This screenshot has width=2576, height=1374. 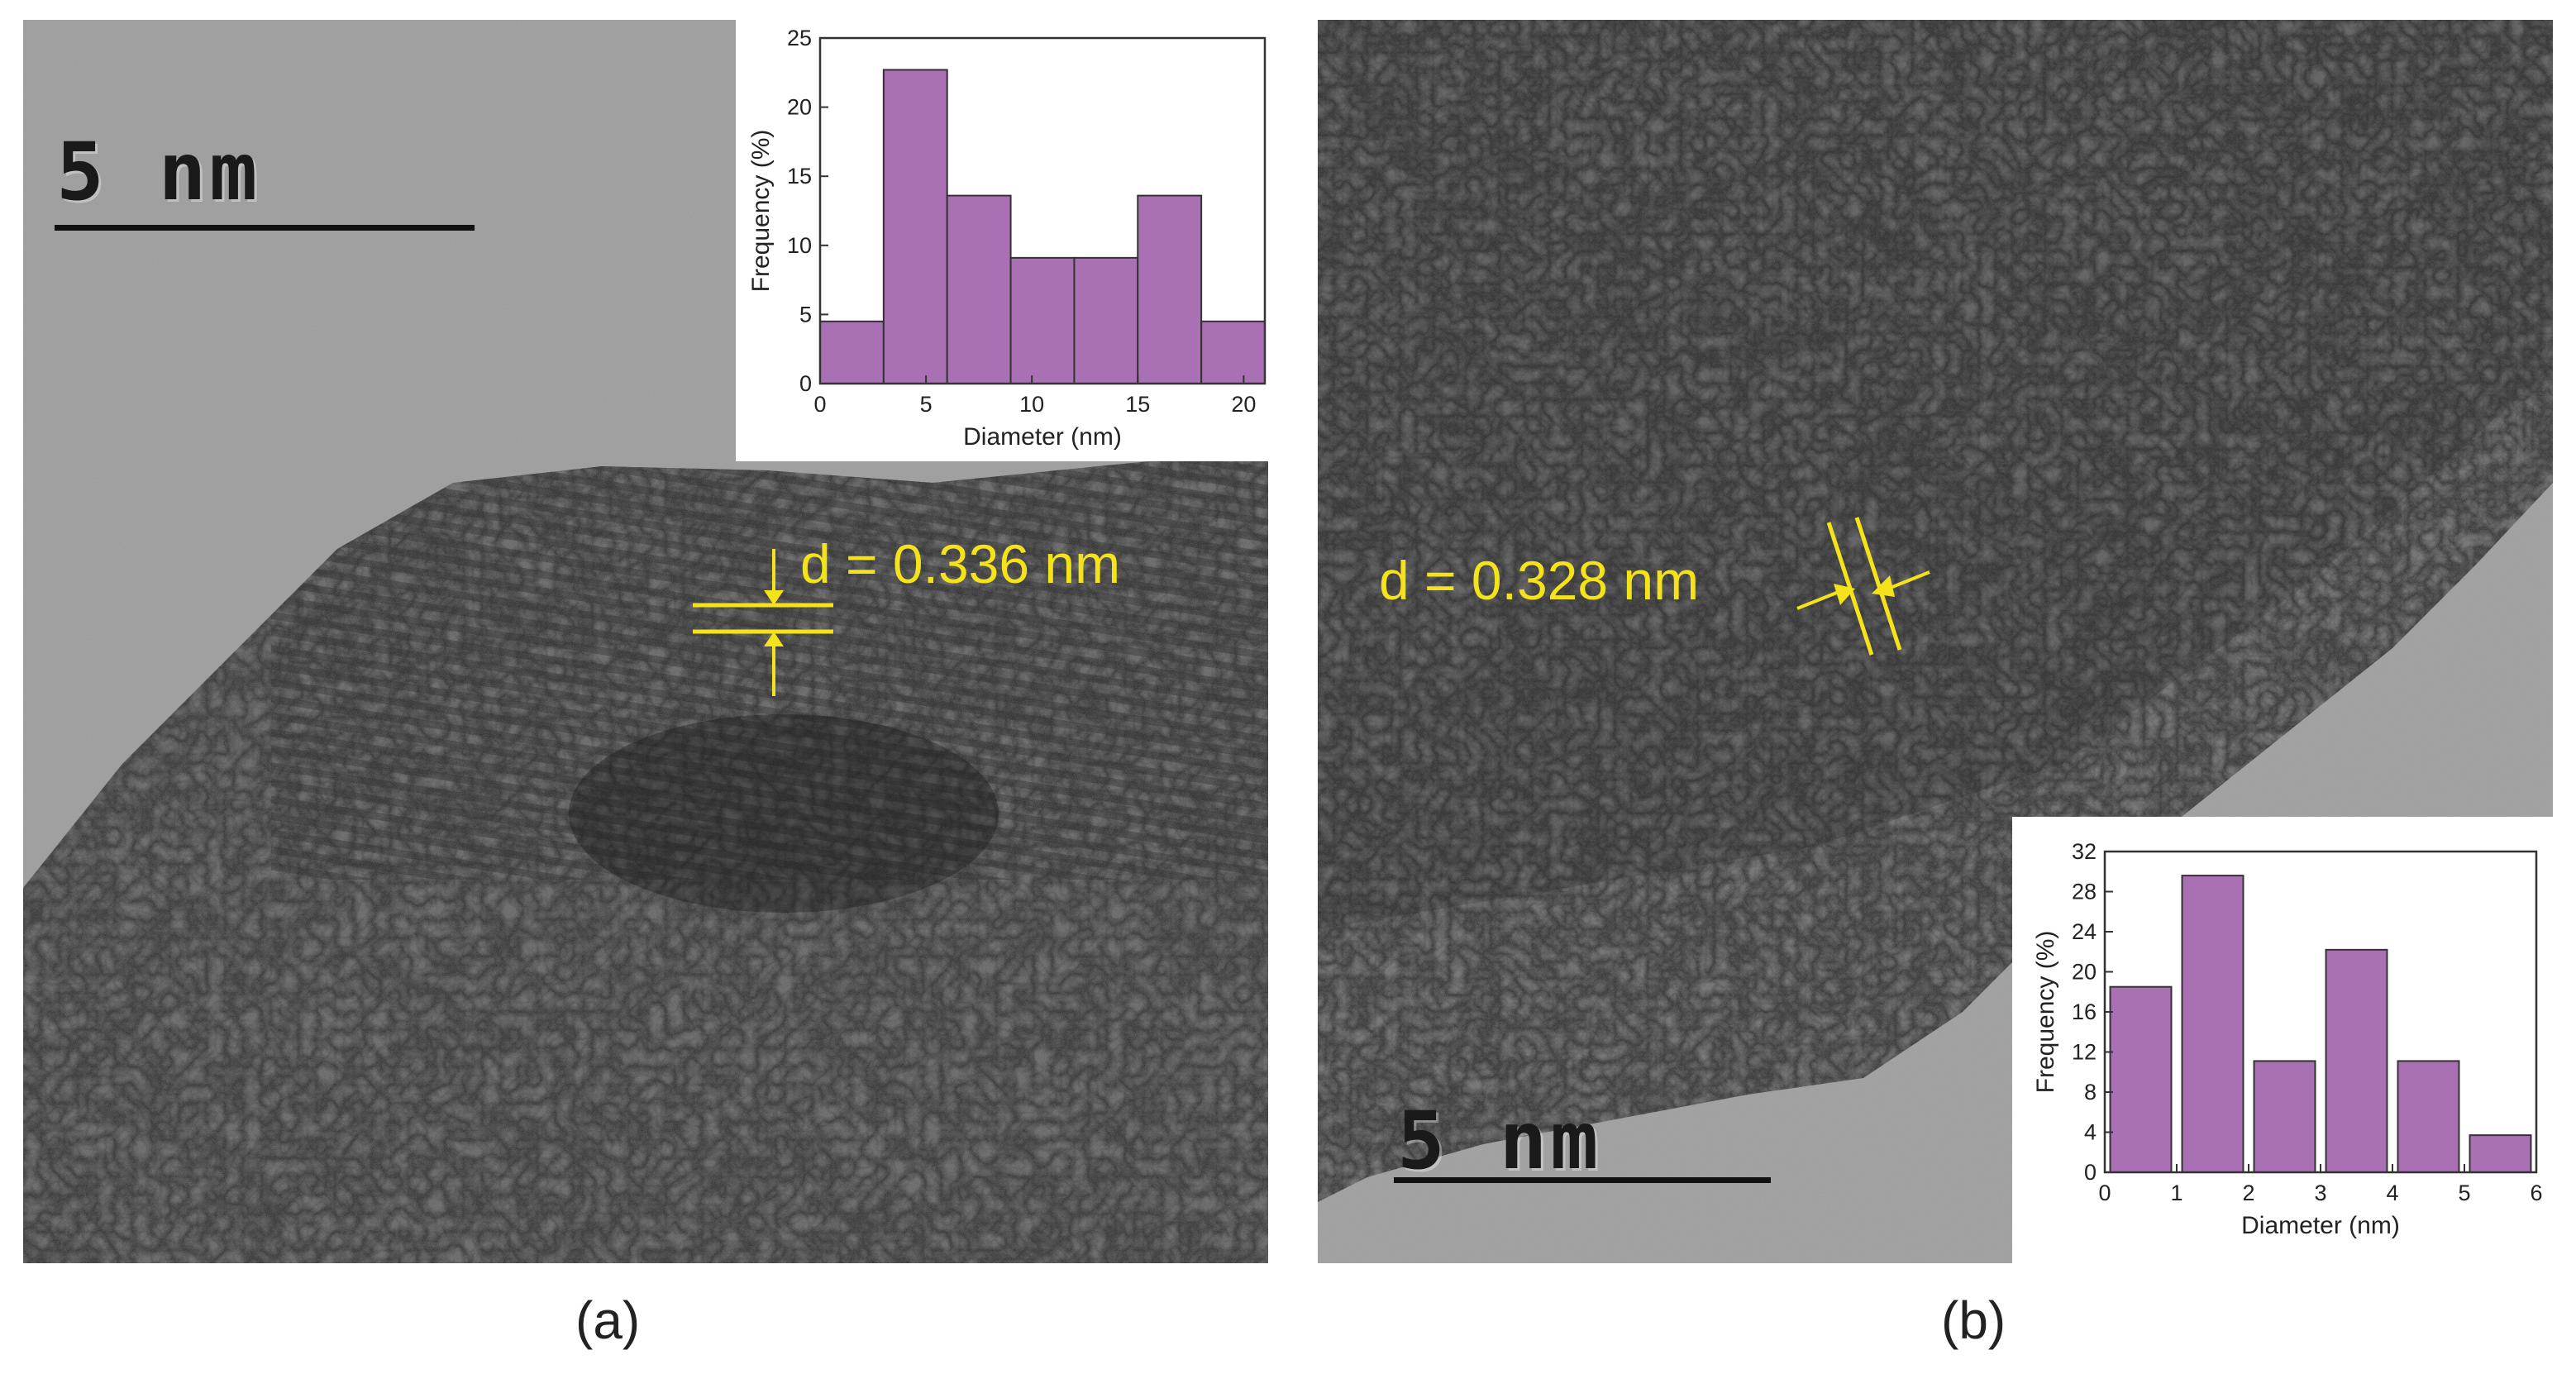 What do you see at coordinates (2392, 1193) in the screenshot?
I see `hist-b-xtick-label-4: 4` at bounding box center [2392, 1193].